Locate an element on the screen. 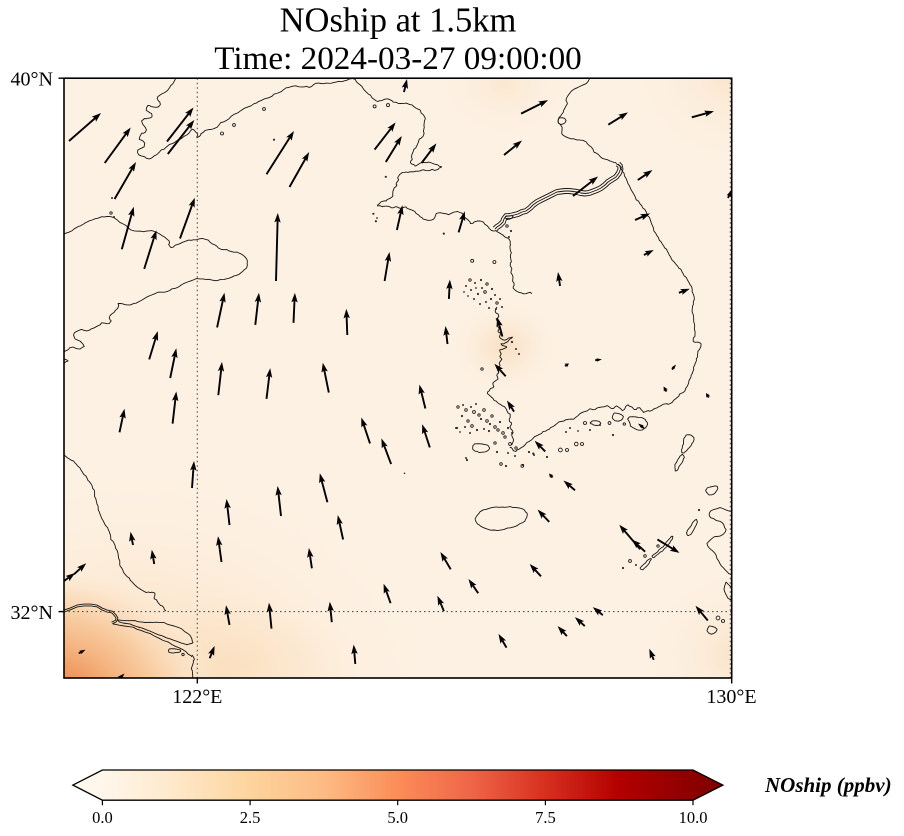  svg-text: 130°E is located at coordinates (731, 697).